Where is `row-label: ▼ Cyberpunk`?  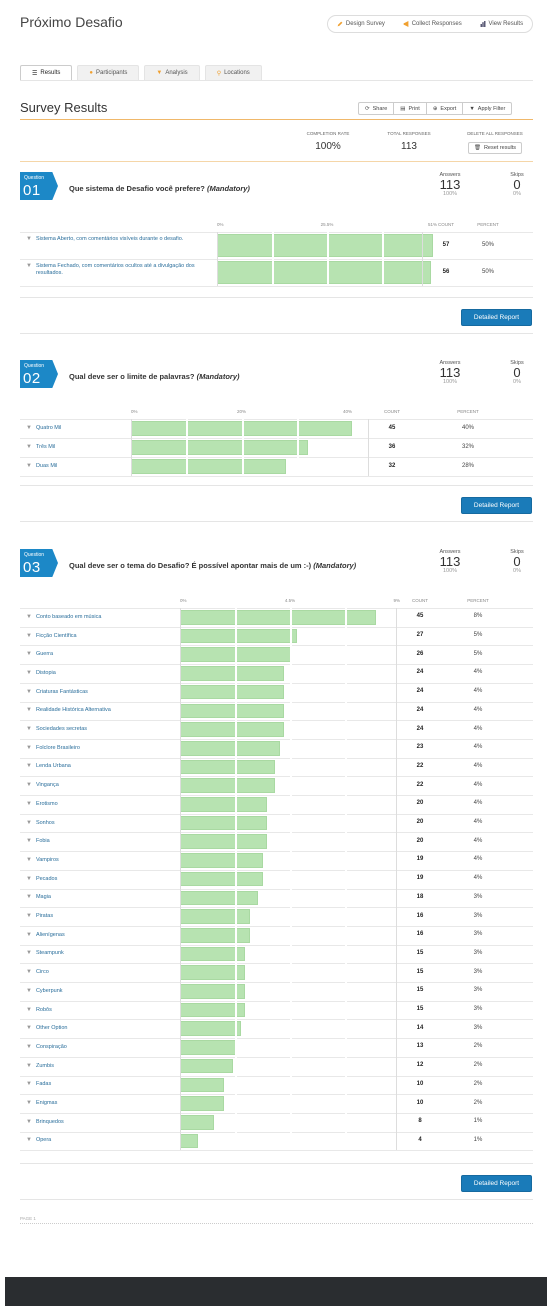
row-label: ▼ Cyberpunk is located at coordinates (98, 991).